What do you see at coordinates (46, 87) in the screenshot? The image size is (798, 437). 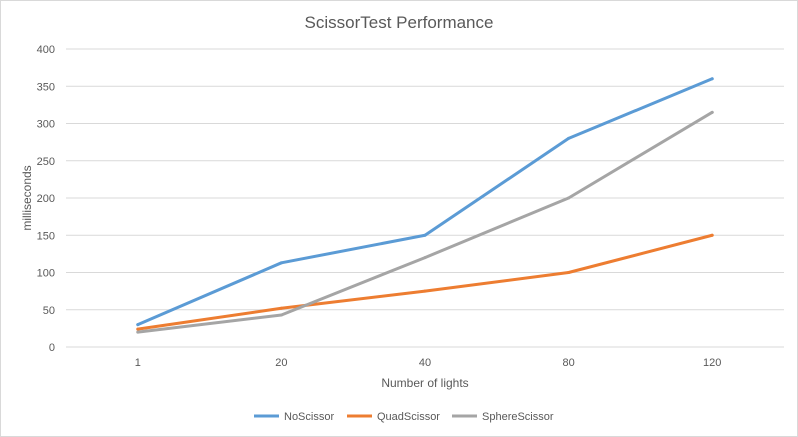 I see `y-tick-label: 350` at bounding box center [46, 87].